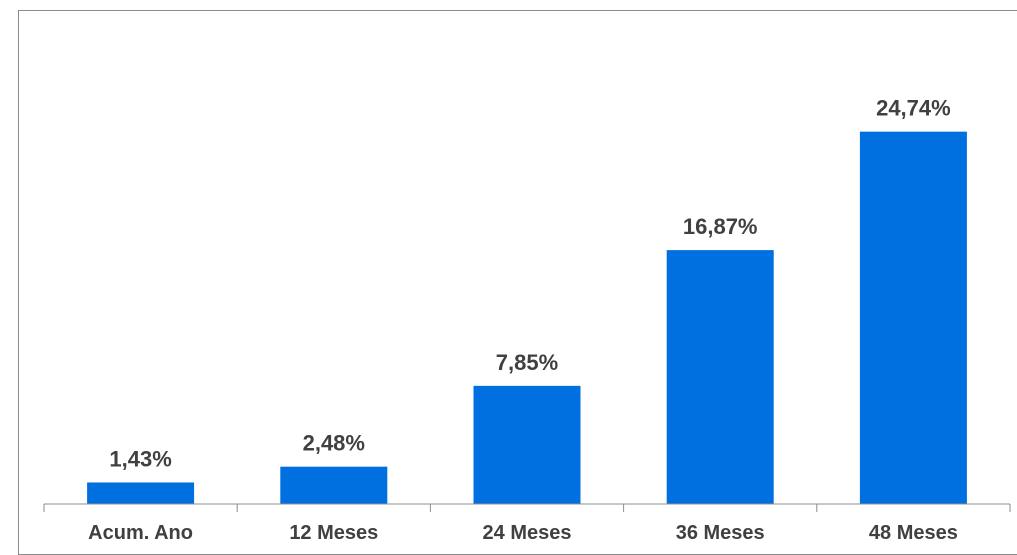 This screenshot has width=1017, height=555. I want to click on x-tick-label: 12 Meses, so click(333, 533).